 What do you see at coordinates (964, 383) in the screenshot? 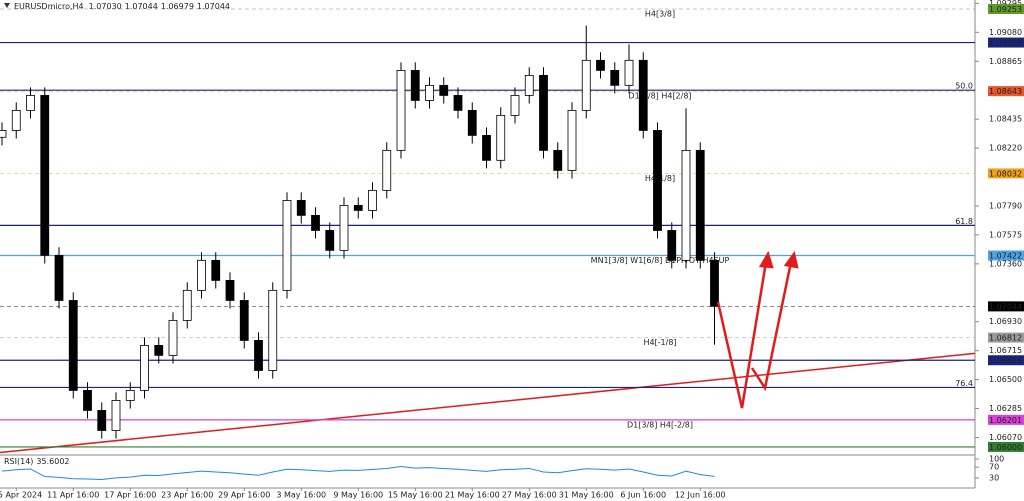
I see `fib-label: 76.4` at bounding box center [964, 383].